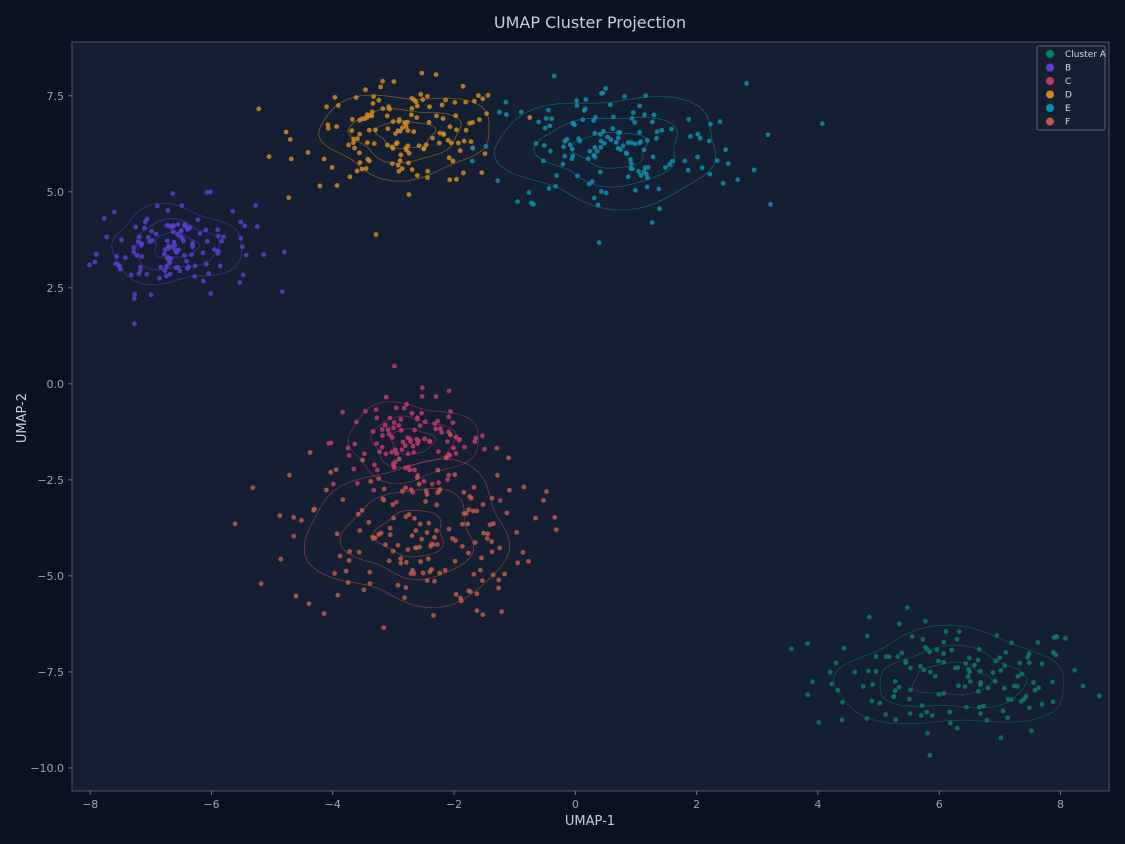  What do you see at coordinates (22, 418) in the screenshot?
I see `y-axis-title: UMAP-2` at bounding box center [22, 418].